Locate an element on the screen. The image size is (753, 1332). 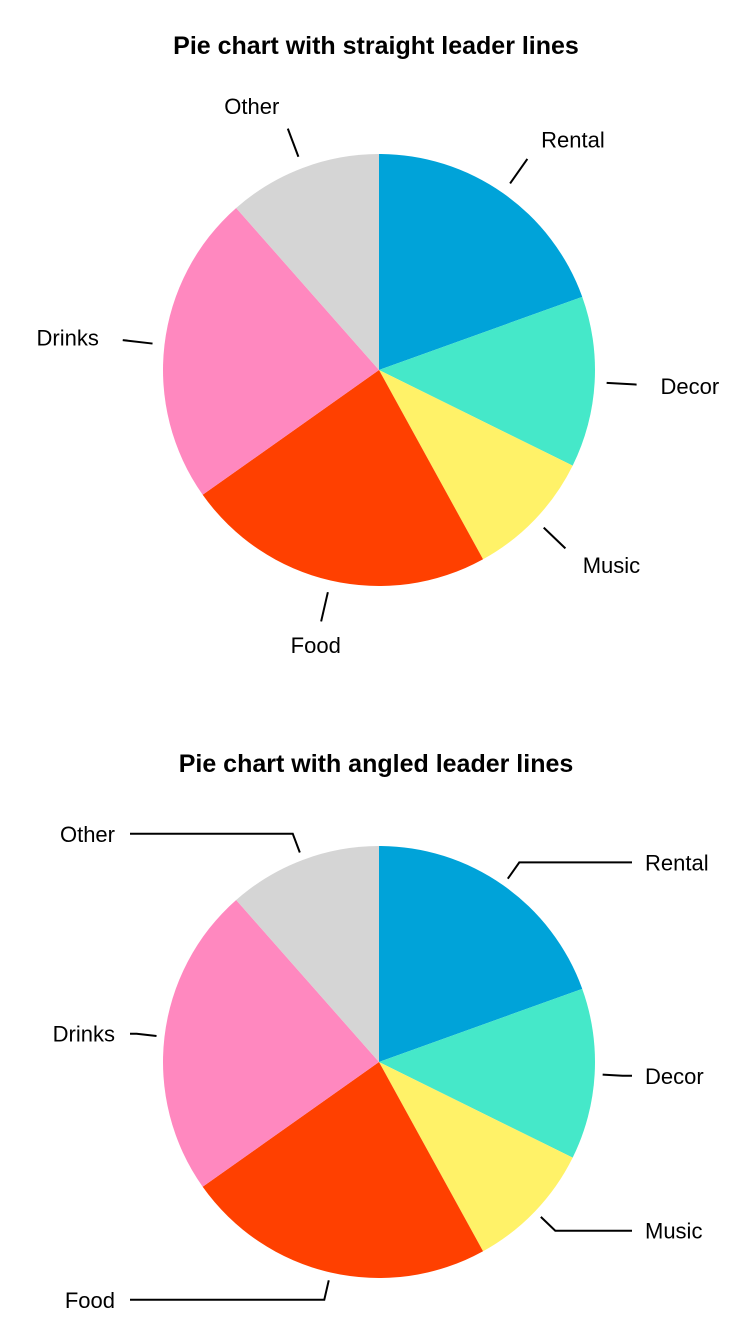
chart-title-angled: Pie chart with angled leader lines is located at coordinates (376, 764).